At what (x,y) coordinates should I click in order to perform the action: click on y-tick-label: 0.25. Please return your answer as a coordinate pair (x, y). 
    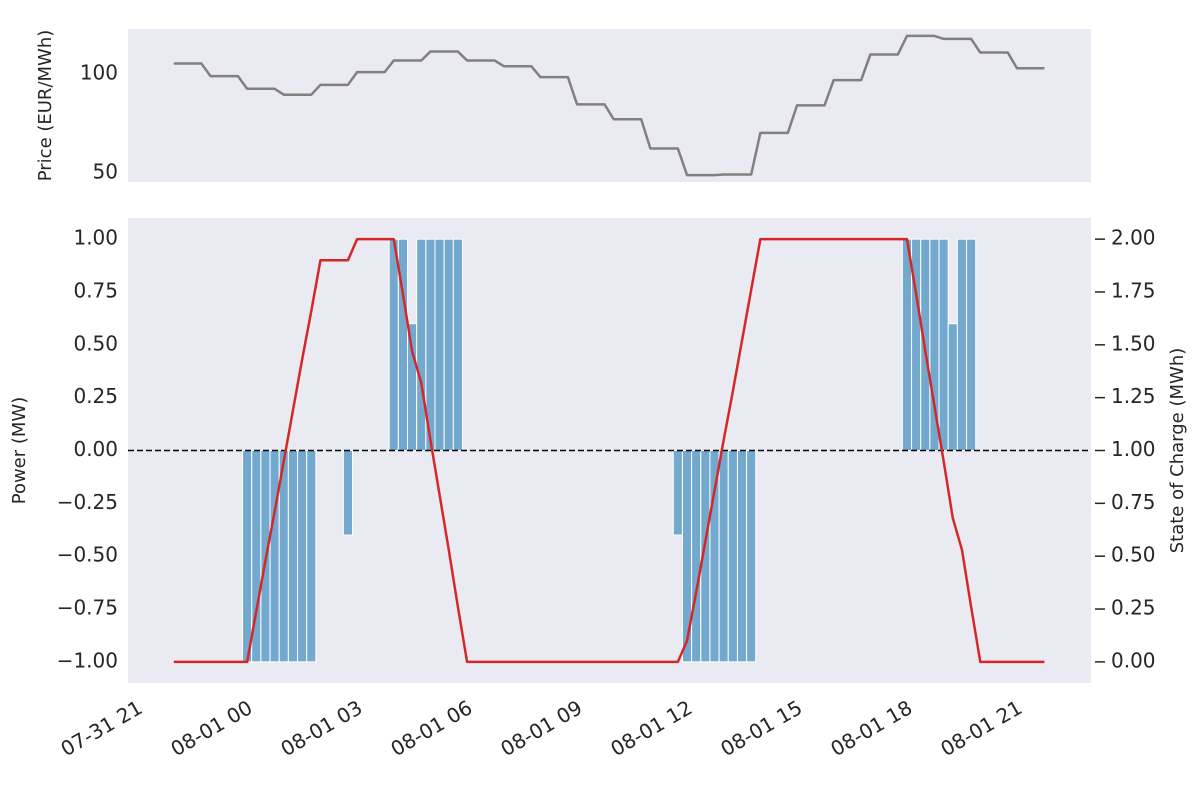
    Looking at the image, I should click on (95, 396).